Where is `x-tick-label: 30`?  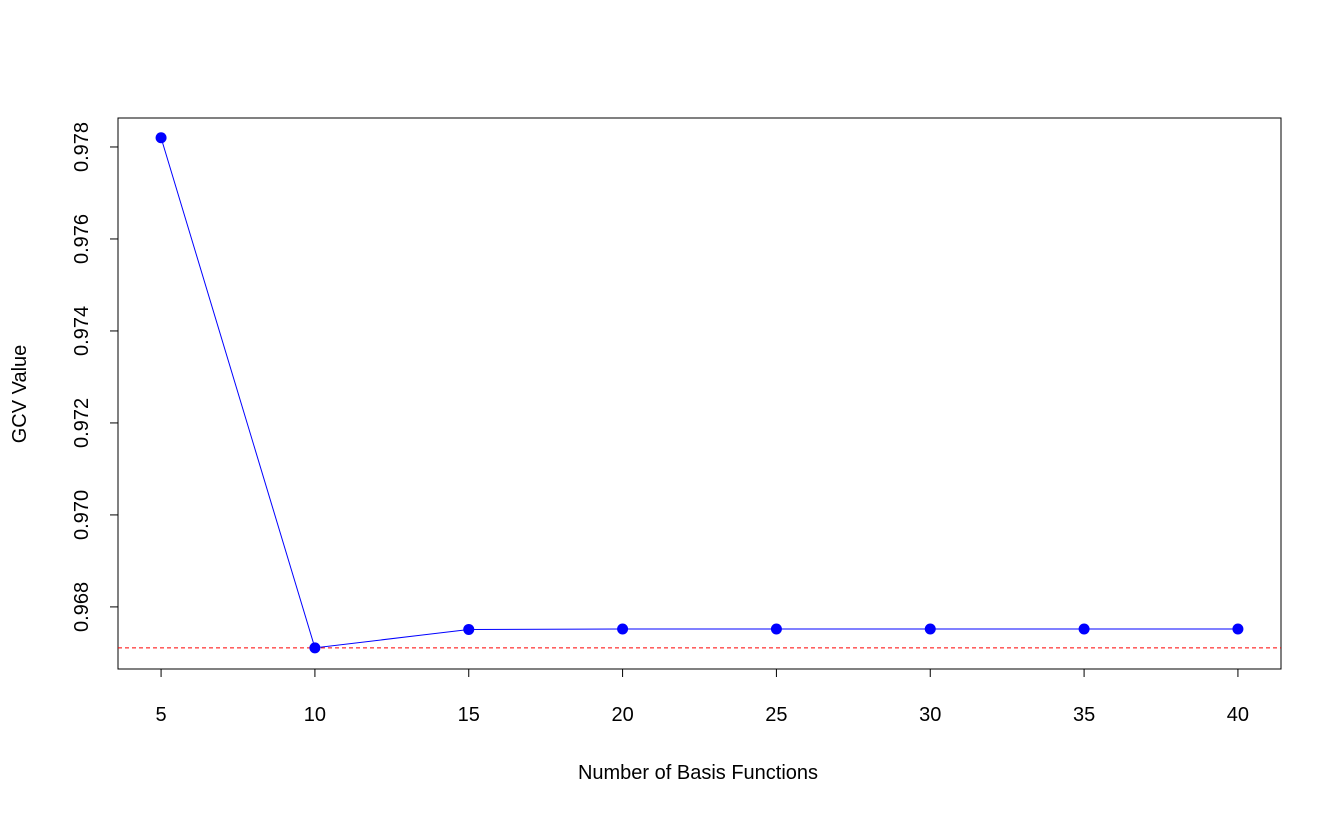
x-tick-label: 30 is located at coordinates (930, 715).